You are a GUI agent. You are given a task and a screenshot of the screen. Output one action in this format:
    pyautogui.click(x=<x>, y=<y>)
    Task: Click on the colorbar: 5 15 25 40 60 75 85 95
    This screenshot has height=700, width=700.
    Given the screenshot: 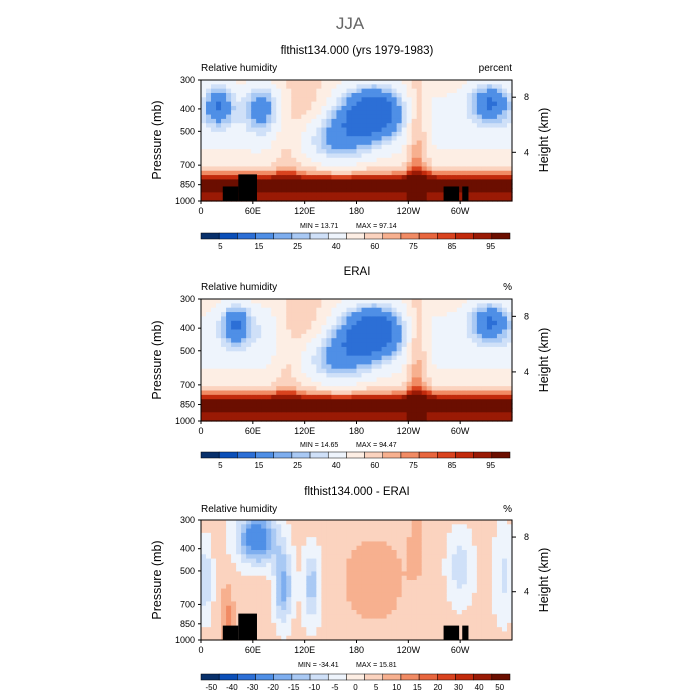 What is the action you would take?
    pyautogui.click(x=355, y=460)
    